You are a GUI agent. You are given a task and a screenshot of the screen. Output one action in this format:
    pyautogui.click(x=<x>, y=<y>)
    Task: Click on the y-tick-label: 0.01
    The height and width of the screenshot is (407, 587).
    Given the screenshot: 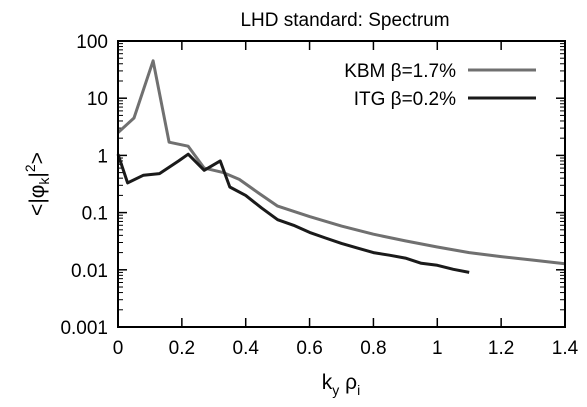 What is the action you would take?
    pyautogui.click(x=89, y=271)
    